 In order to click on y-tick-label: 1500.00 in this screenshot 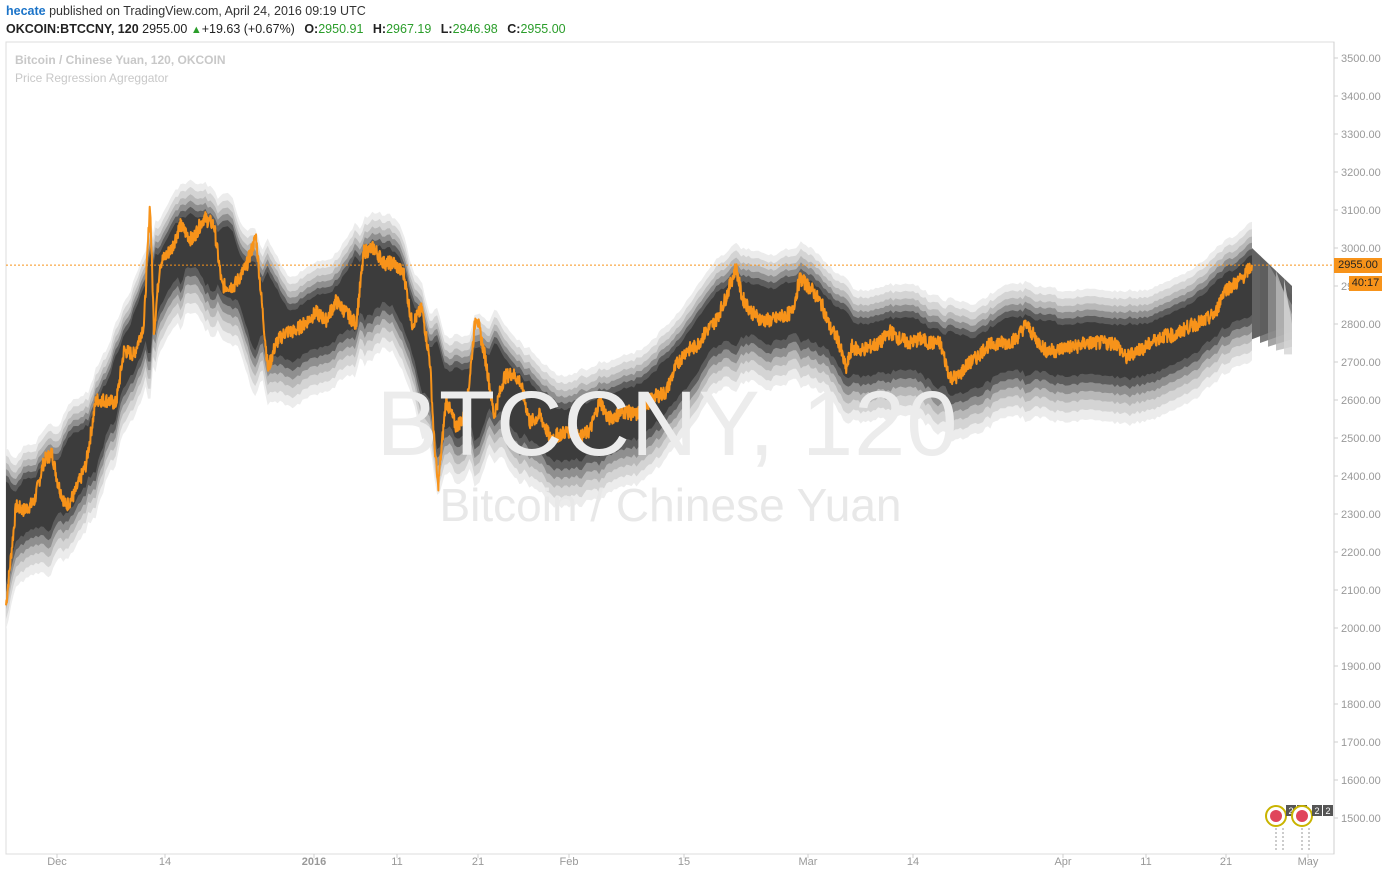, I will do `click(1361, 819)`.